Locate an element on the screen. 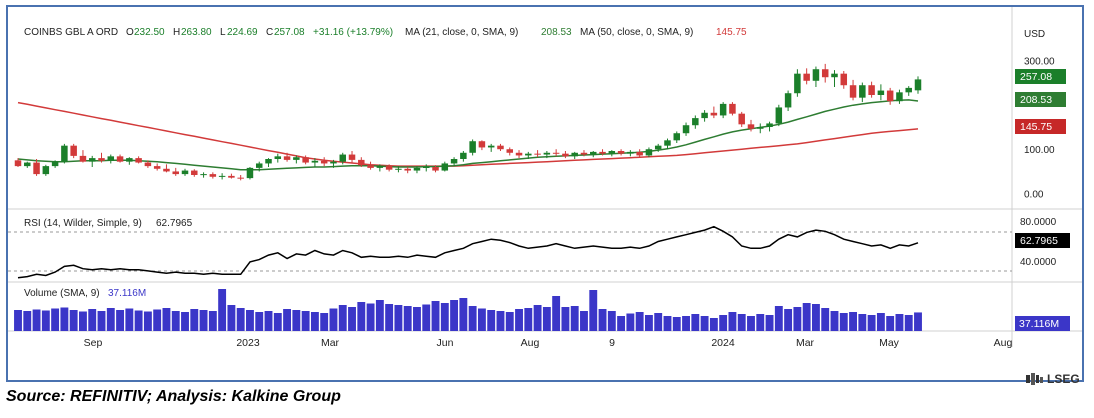  price-tick-label: 100.00 is located at coordinates (1039, 150).